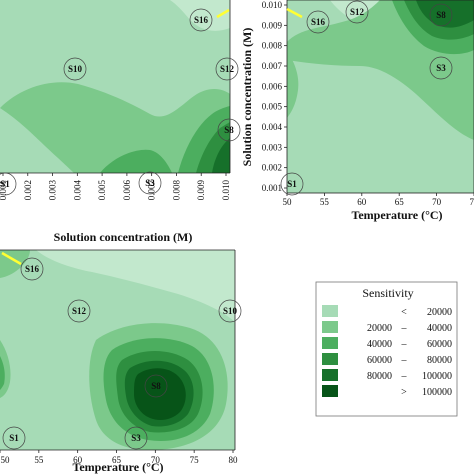 This screenshot has width=474, height=474. Describe the element at coordinates (272, 147) in the screenshot. I see `panel-b-ytick-label: 0.003` at that location.